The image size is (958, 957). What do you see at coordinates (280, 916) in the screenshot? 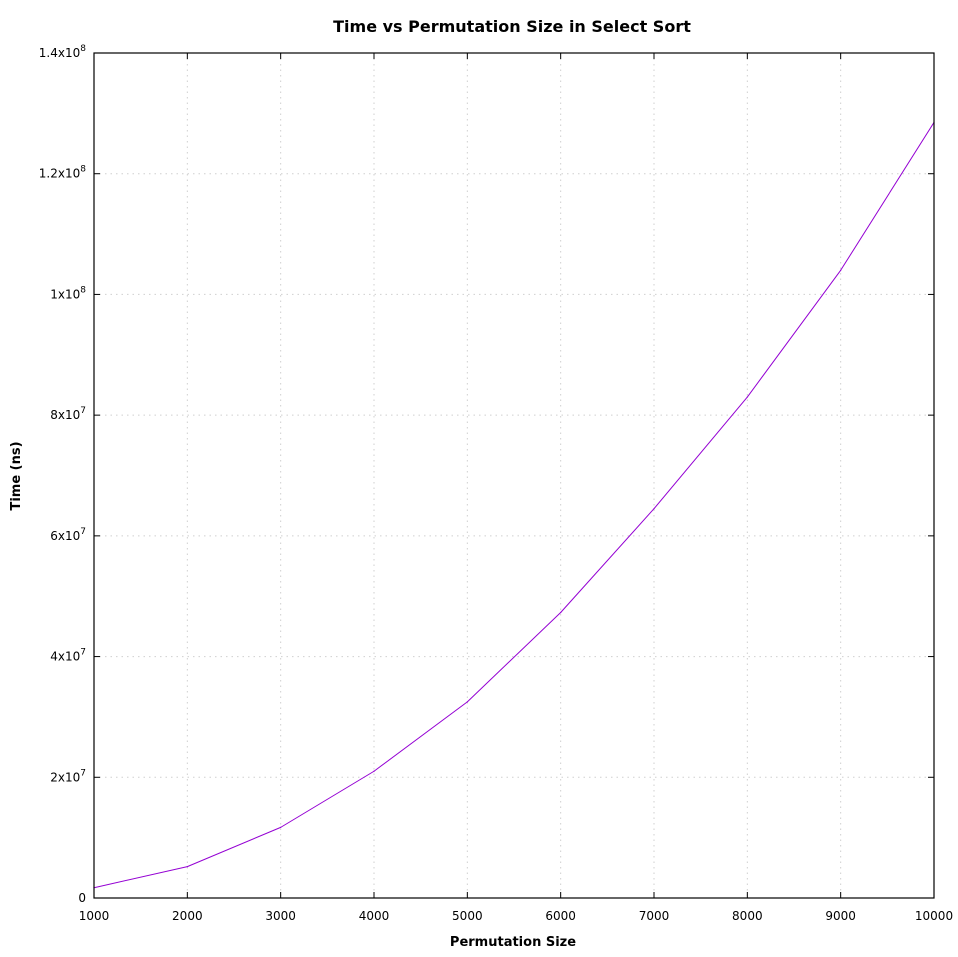
I see `x-tick-label: 3000` at bounding box center [280, 916].